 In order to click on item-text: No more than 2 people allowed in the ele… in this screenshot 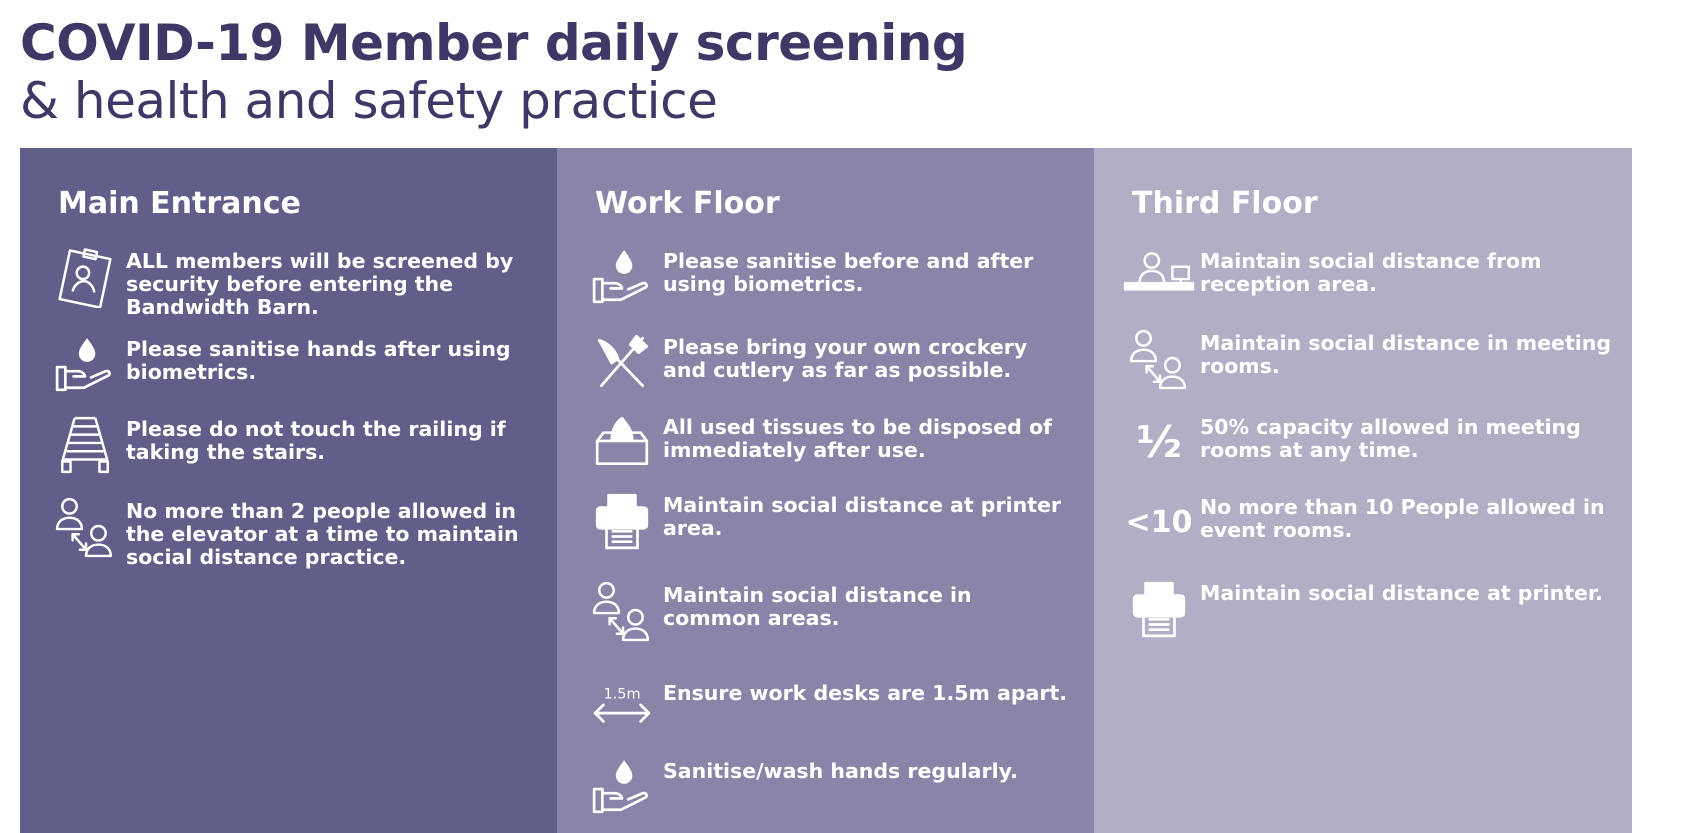, I will do `click(322, 534)`.